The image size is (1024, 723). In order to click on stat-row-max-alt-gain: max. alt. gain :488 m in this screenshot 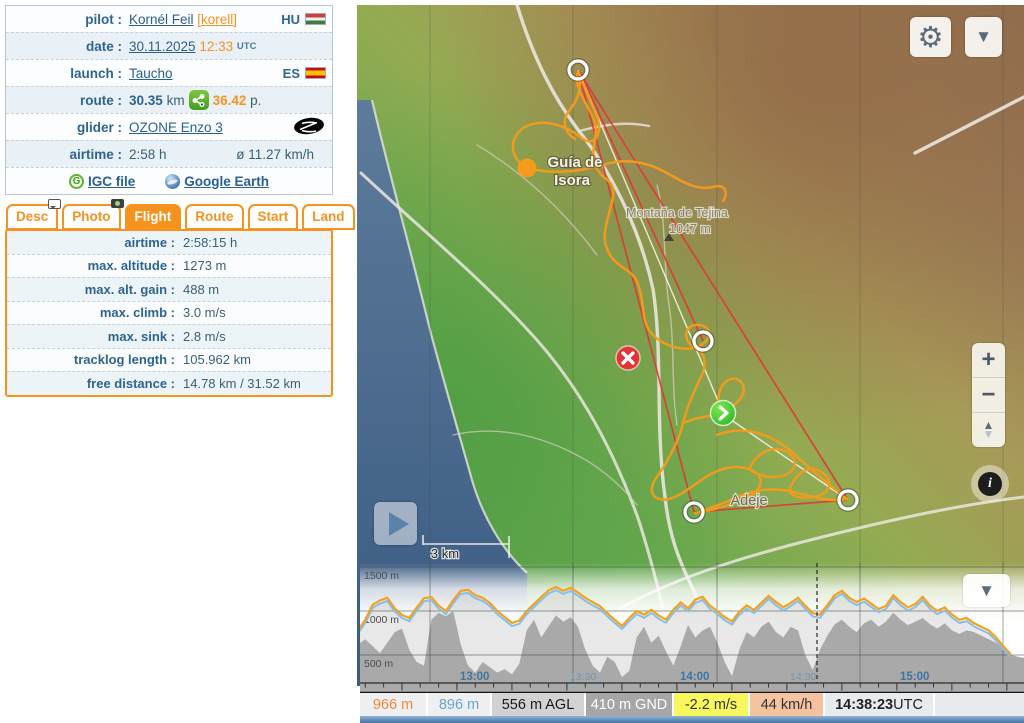, I will do `click(169, 289)`.